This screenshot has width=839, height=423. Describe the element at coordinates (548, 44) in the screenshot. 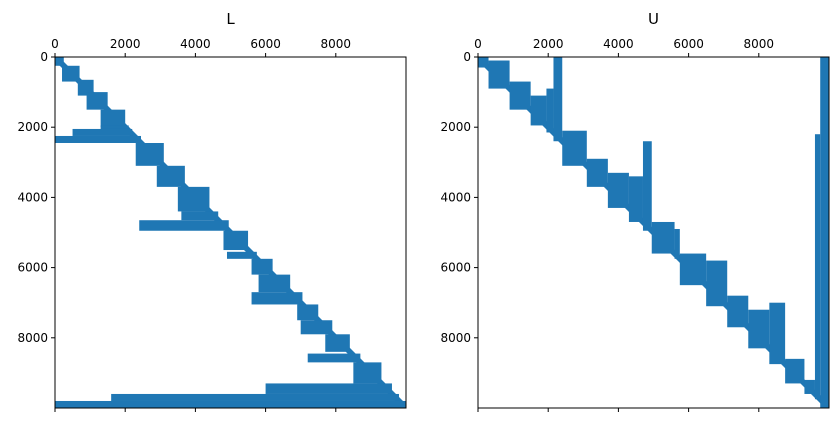

I see `plot-u-x-tick-label: 2000` at that location.